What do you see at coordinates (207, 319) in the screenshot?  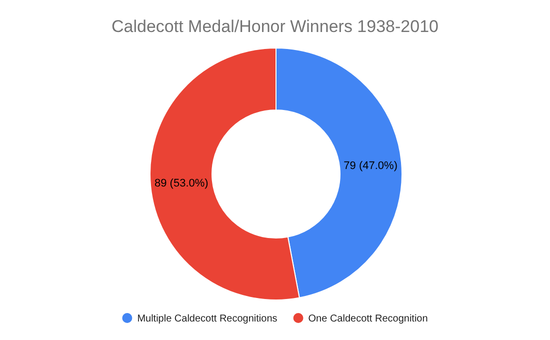 I see `legend-label: Multiple Caldecott Recognitions` at bounding box center [207, 319].